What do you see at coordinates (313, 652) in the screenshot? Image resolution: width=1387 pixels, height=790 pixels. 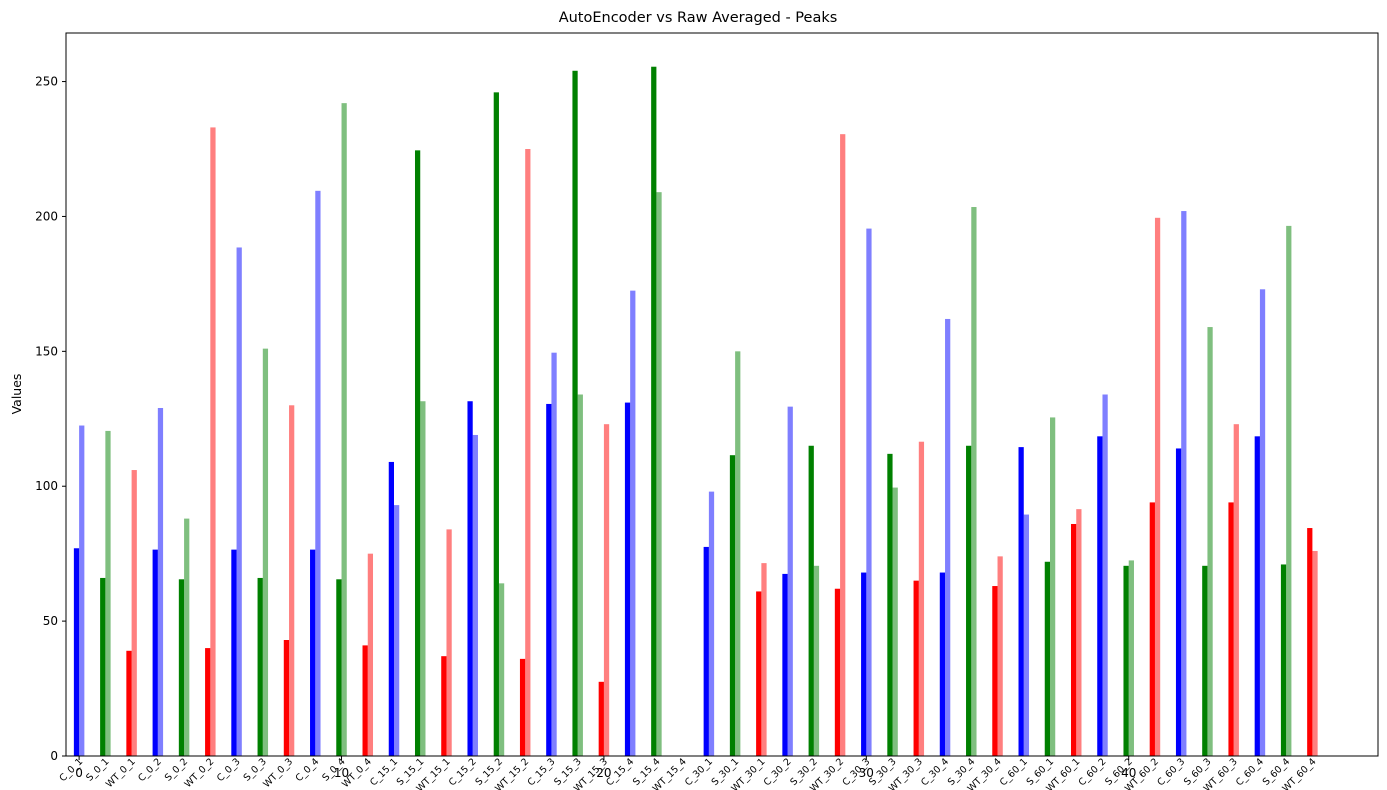 I see `bar-c-0-4-autoencoder` at bounding box center [313, 652].